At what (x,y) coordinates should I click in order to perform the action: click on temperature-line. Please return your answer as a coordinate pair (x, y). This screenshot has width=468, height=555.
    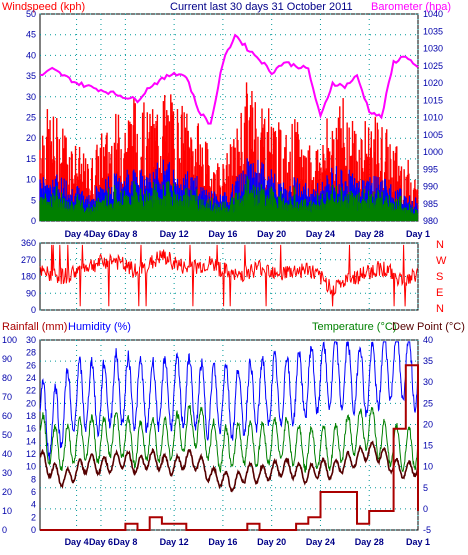
    Looking at the image, I should click on (229, 439).